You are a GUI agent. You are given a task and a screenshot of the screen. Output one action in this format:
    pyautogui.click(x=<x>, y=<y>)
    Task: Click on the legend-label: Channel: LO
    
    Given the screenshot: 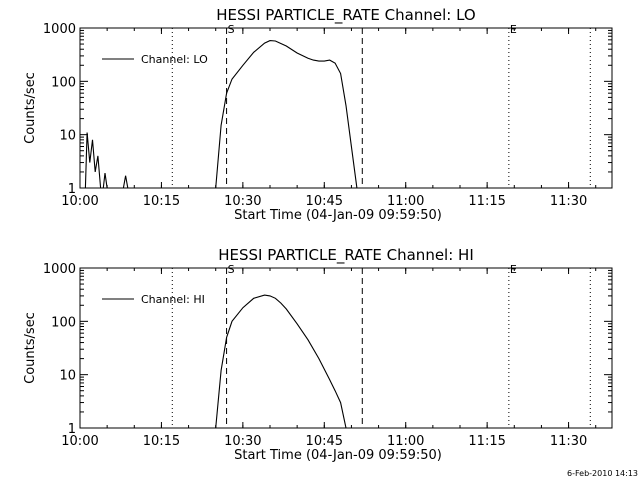 What is the action you would take?
    pyautogui.click(x=174, y=59)
    